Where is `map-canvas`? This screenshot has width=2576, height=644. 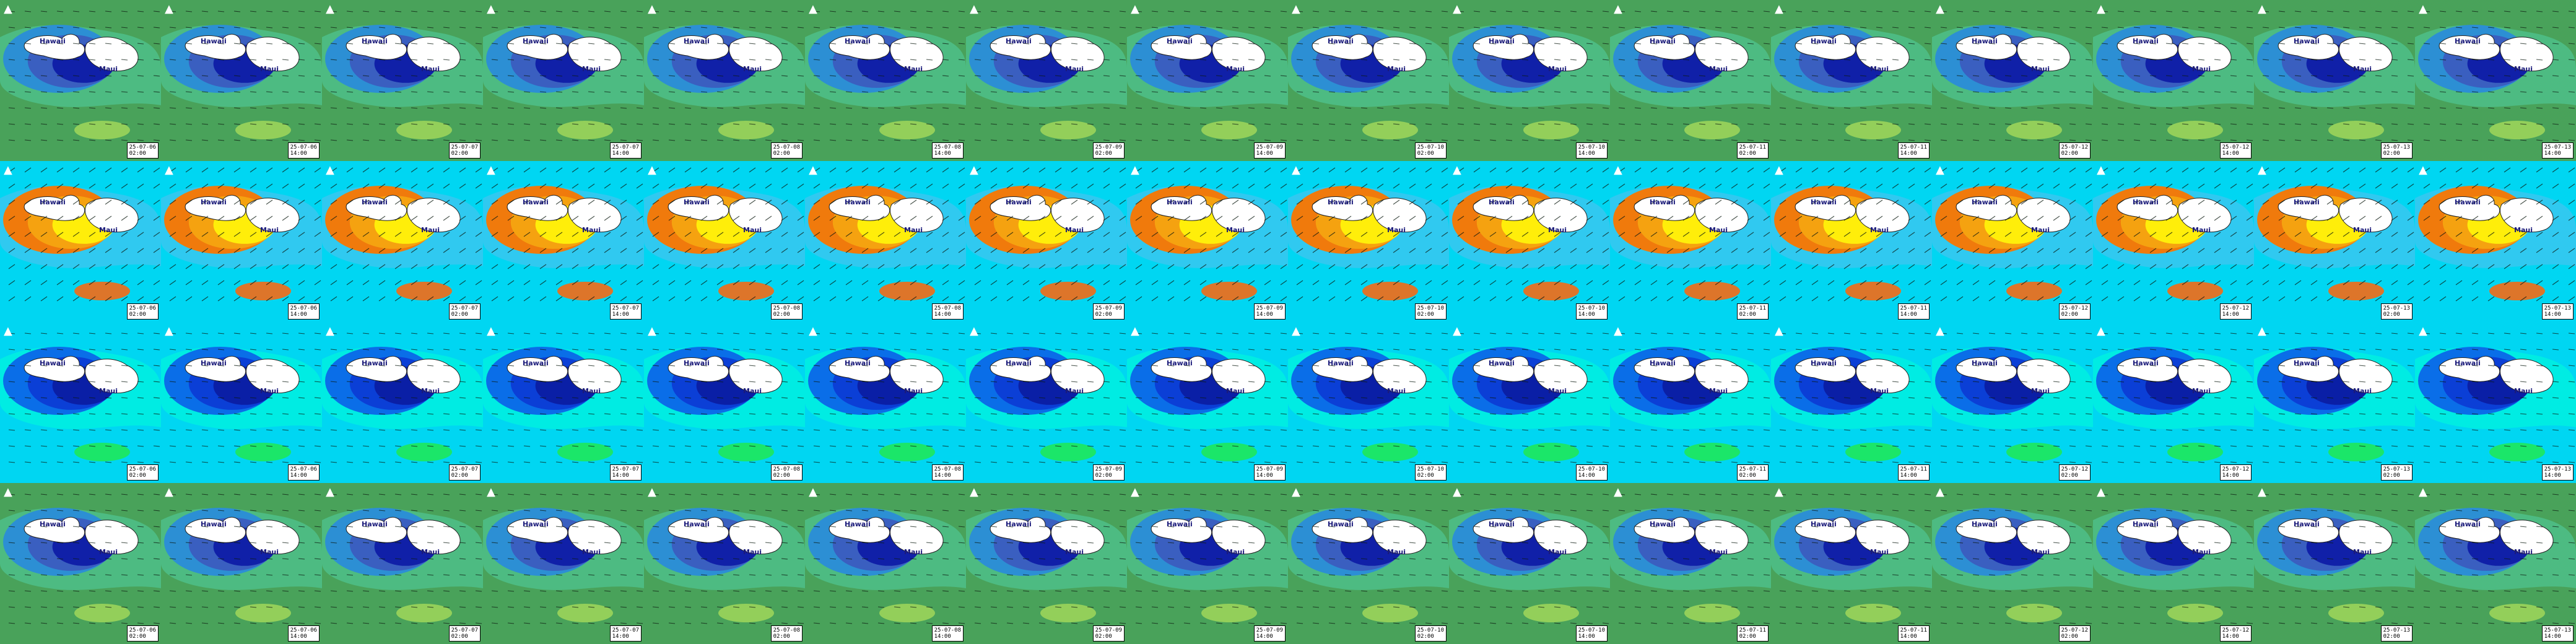 map-canvas is located at coordinates (1529, 76).